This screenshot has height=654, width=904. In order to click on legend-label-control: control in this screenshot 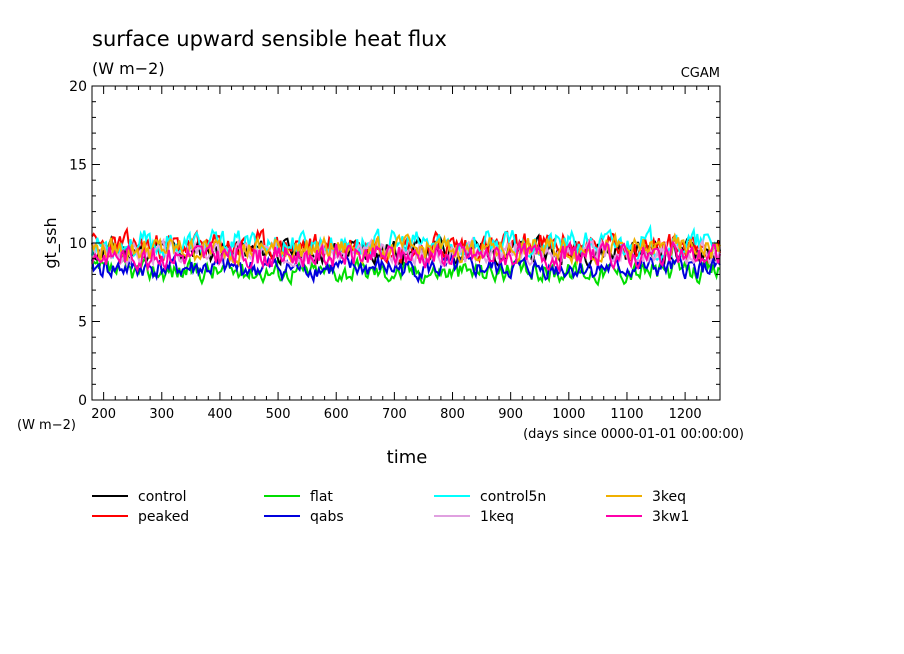, I will do `click(162, 497)`.